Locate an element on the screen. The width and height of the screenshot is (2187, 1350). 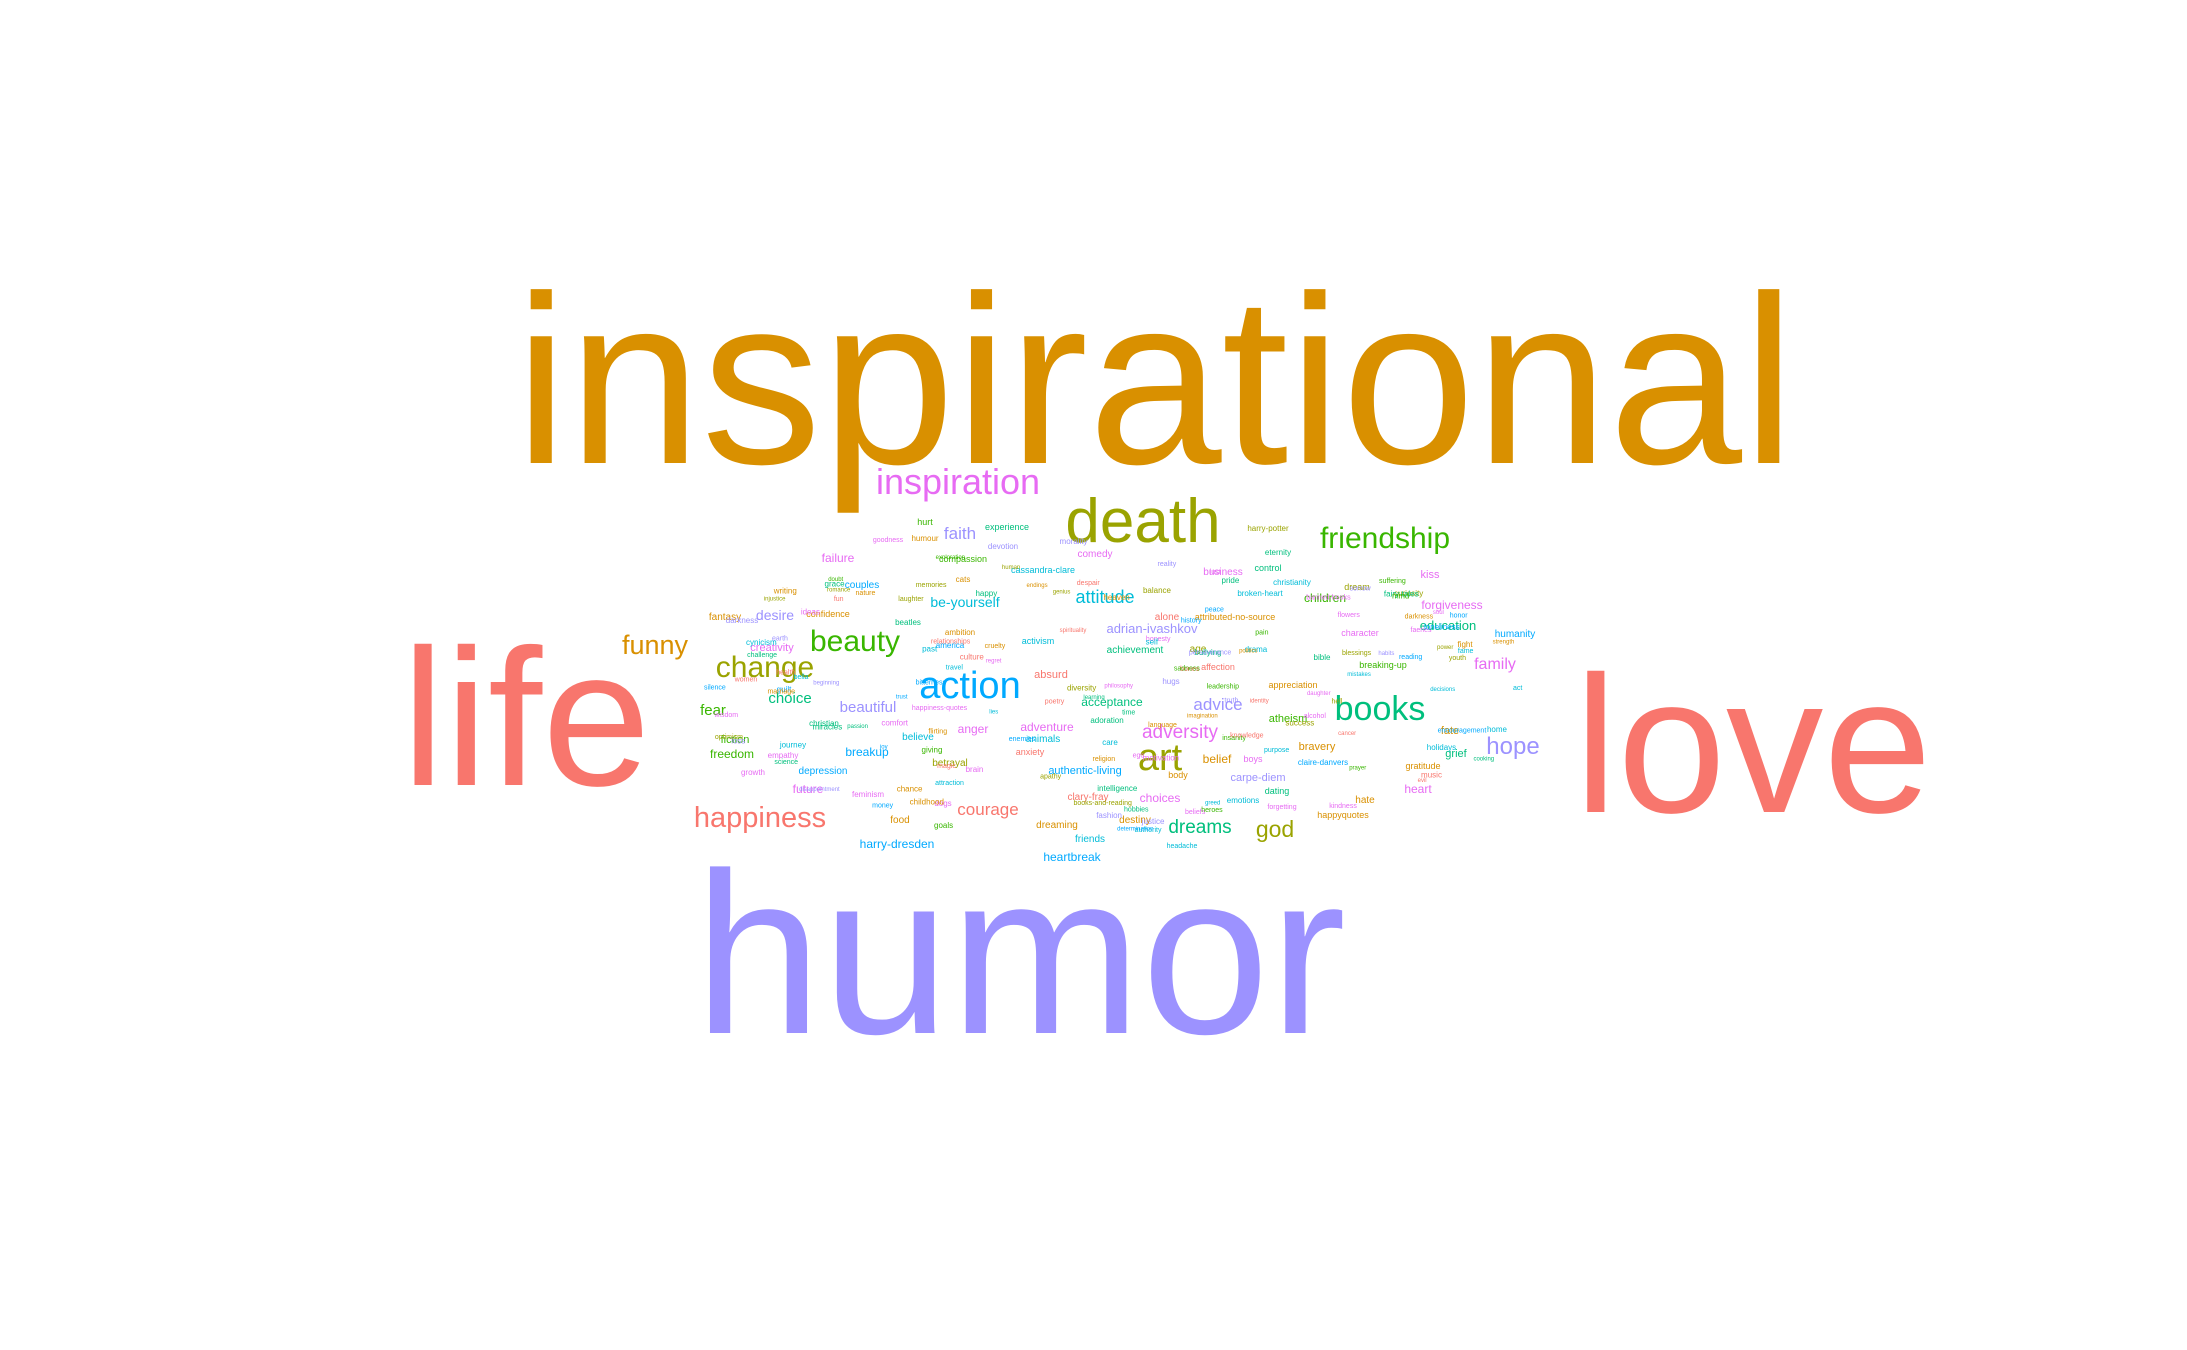
word-reading-229: reading is located at coordinates (1410, 657).